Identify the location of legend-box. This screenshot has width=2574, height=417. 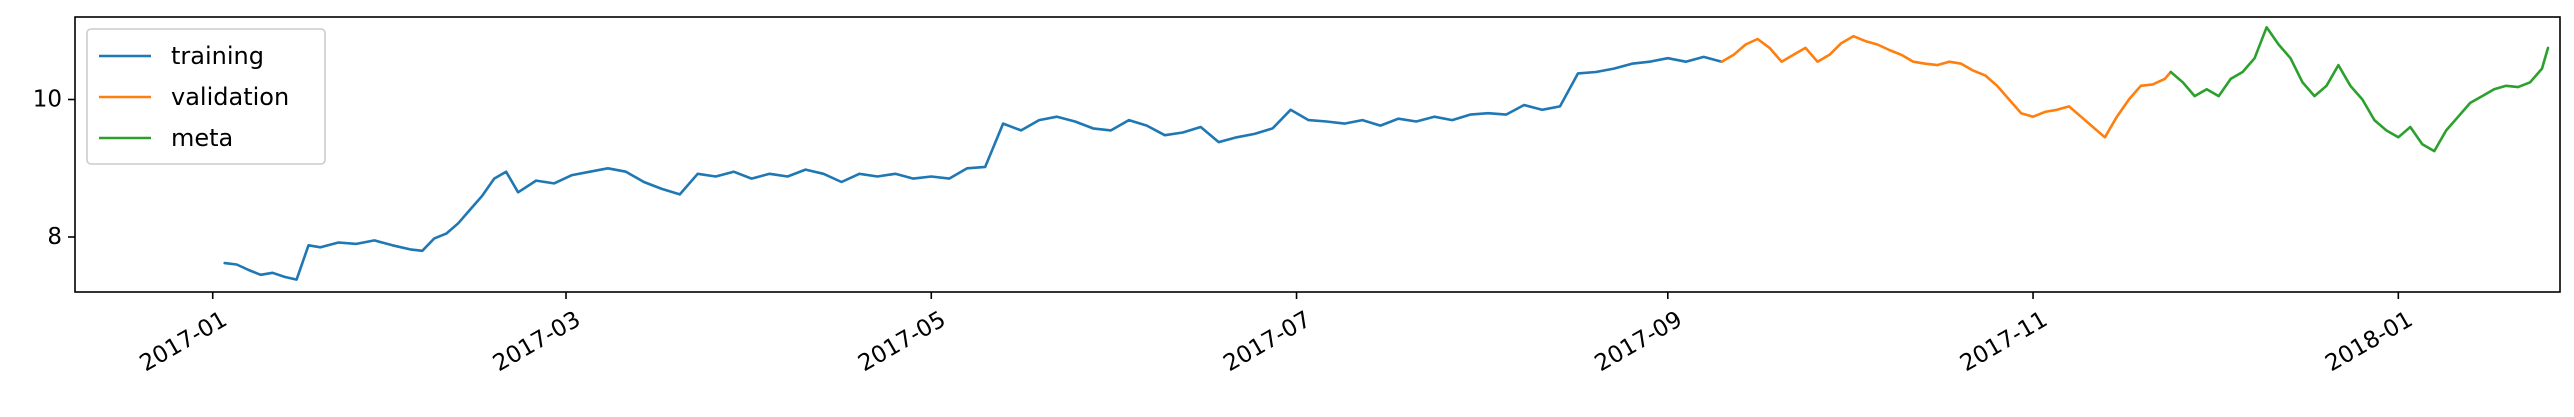
(206, 96).